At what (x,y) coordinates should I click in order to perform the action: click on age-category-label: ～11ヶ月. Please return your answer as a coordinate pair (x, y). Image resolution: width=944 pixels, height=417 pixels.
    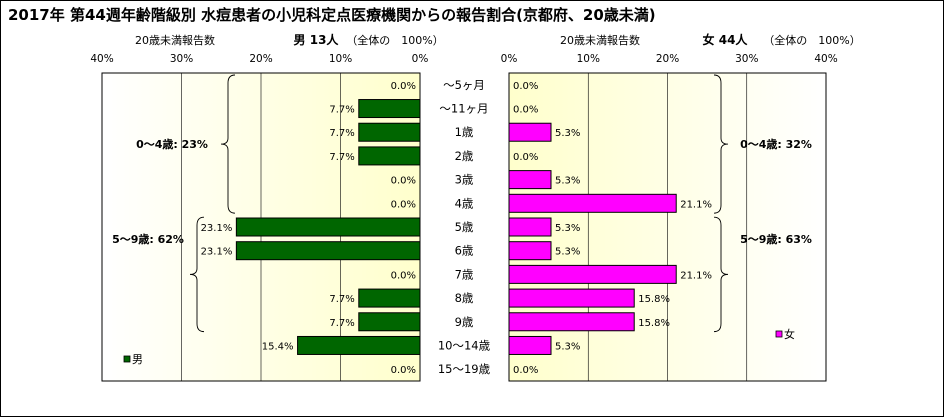
    Looking at the image, I should click on (463, 109).